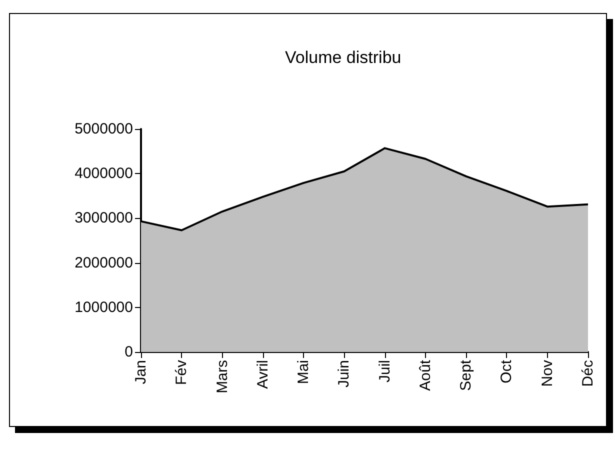 The height and width of the screenshot is (450, 615). What do you see at coordinates (103, 263) in the screenshot?
I see `y-tick-label: 2000000` at bounding box center [103, 263].